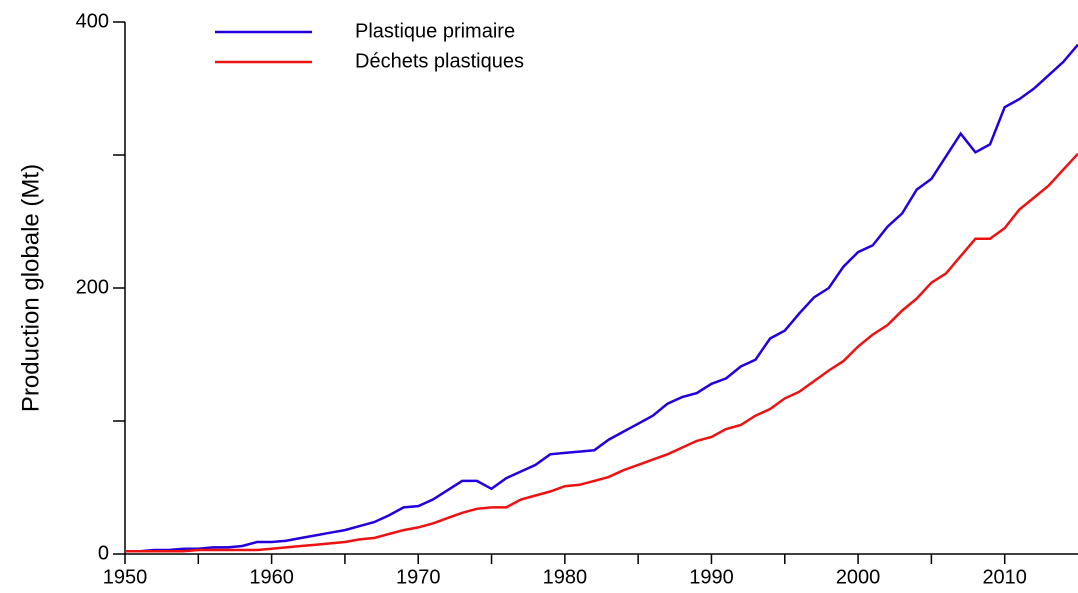 This screenshot has height=593, width=1078. Describe the element at coordinates (92, 287) in the screenshot. I see `y-tick-label: 200` at that location.